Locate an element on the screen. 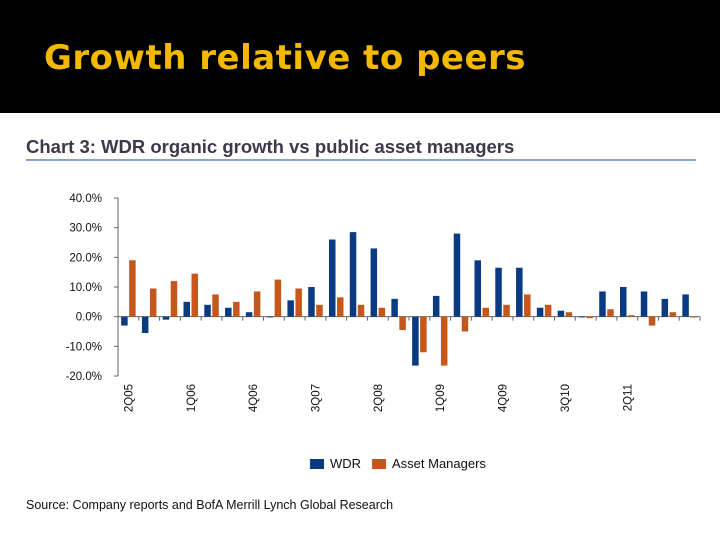 This screenshot has width=720, height=540. wdr-bar-1q11 is located at coordinates (602, 304).